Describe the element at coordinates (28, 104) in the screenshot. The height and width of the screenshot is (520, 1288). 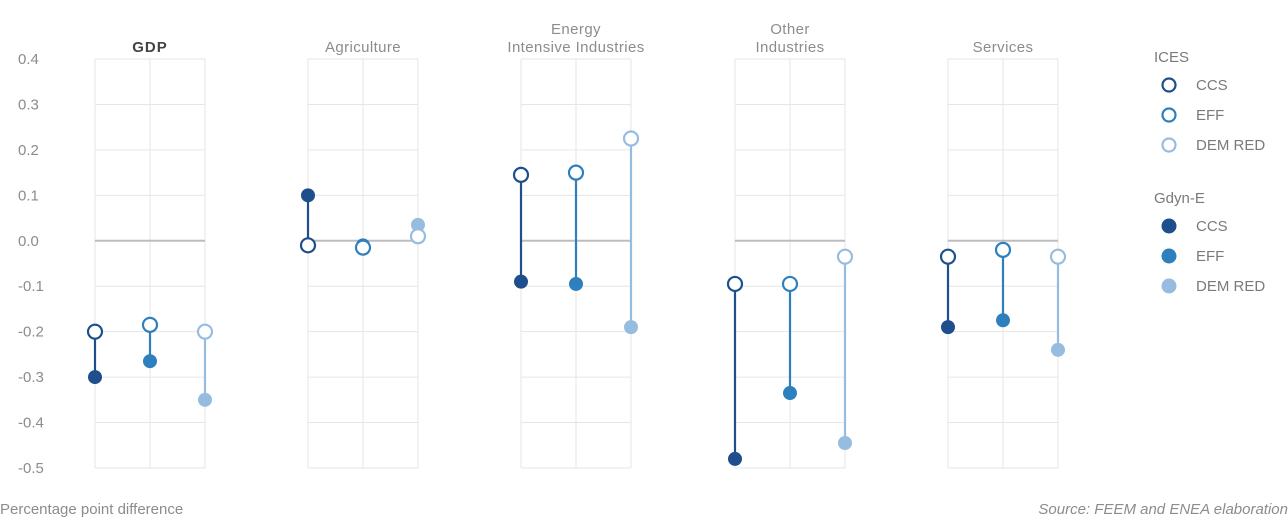
I see `y-tick-label: 0.3` at that location.